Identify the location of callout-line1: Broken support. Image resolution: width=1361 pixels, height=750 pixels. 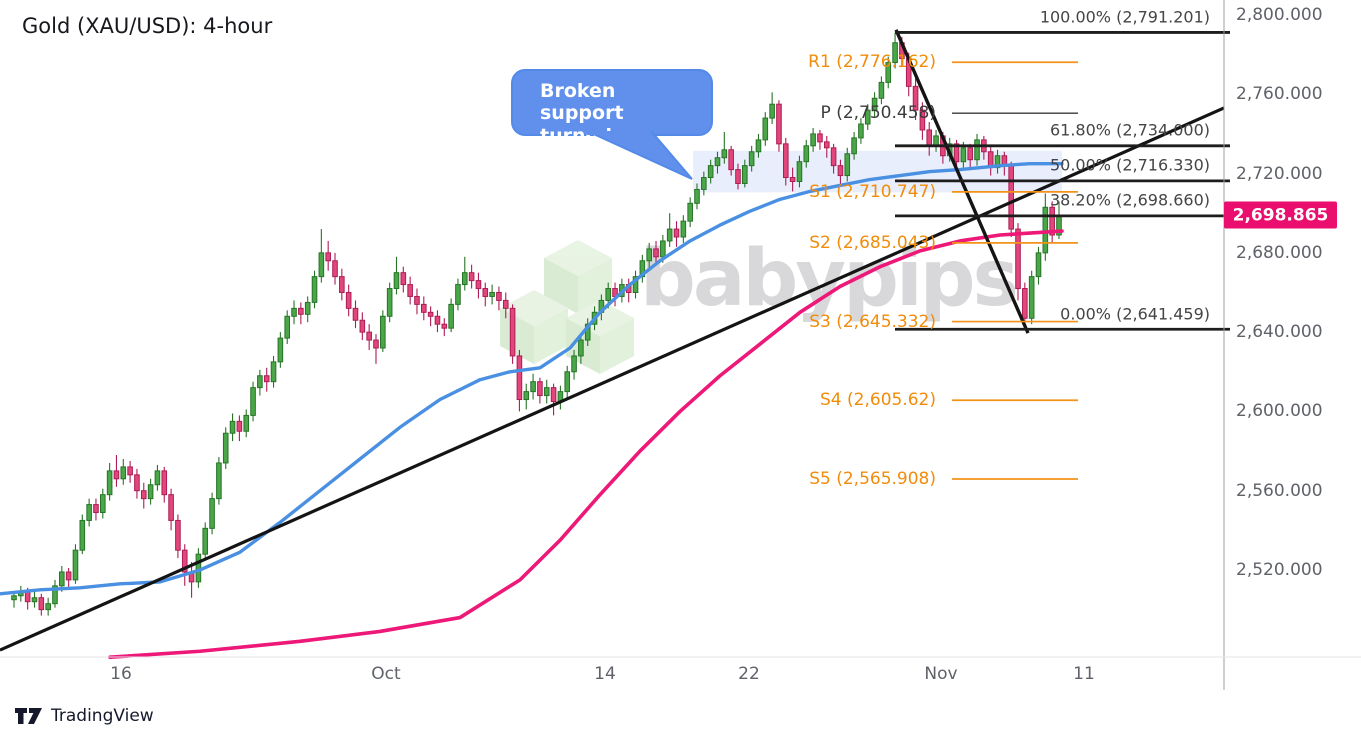
(582, 102).